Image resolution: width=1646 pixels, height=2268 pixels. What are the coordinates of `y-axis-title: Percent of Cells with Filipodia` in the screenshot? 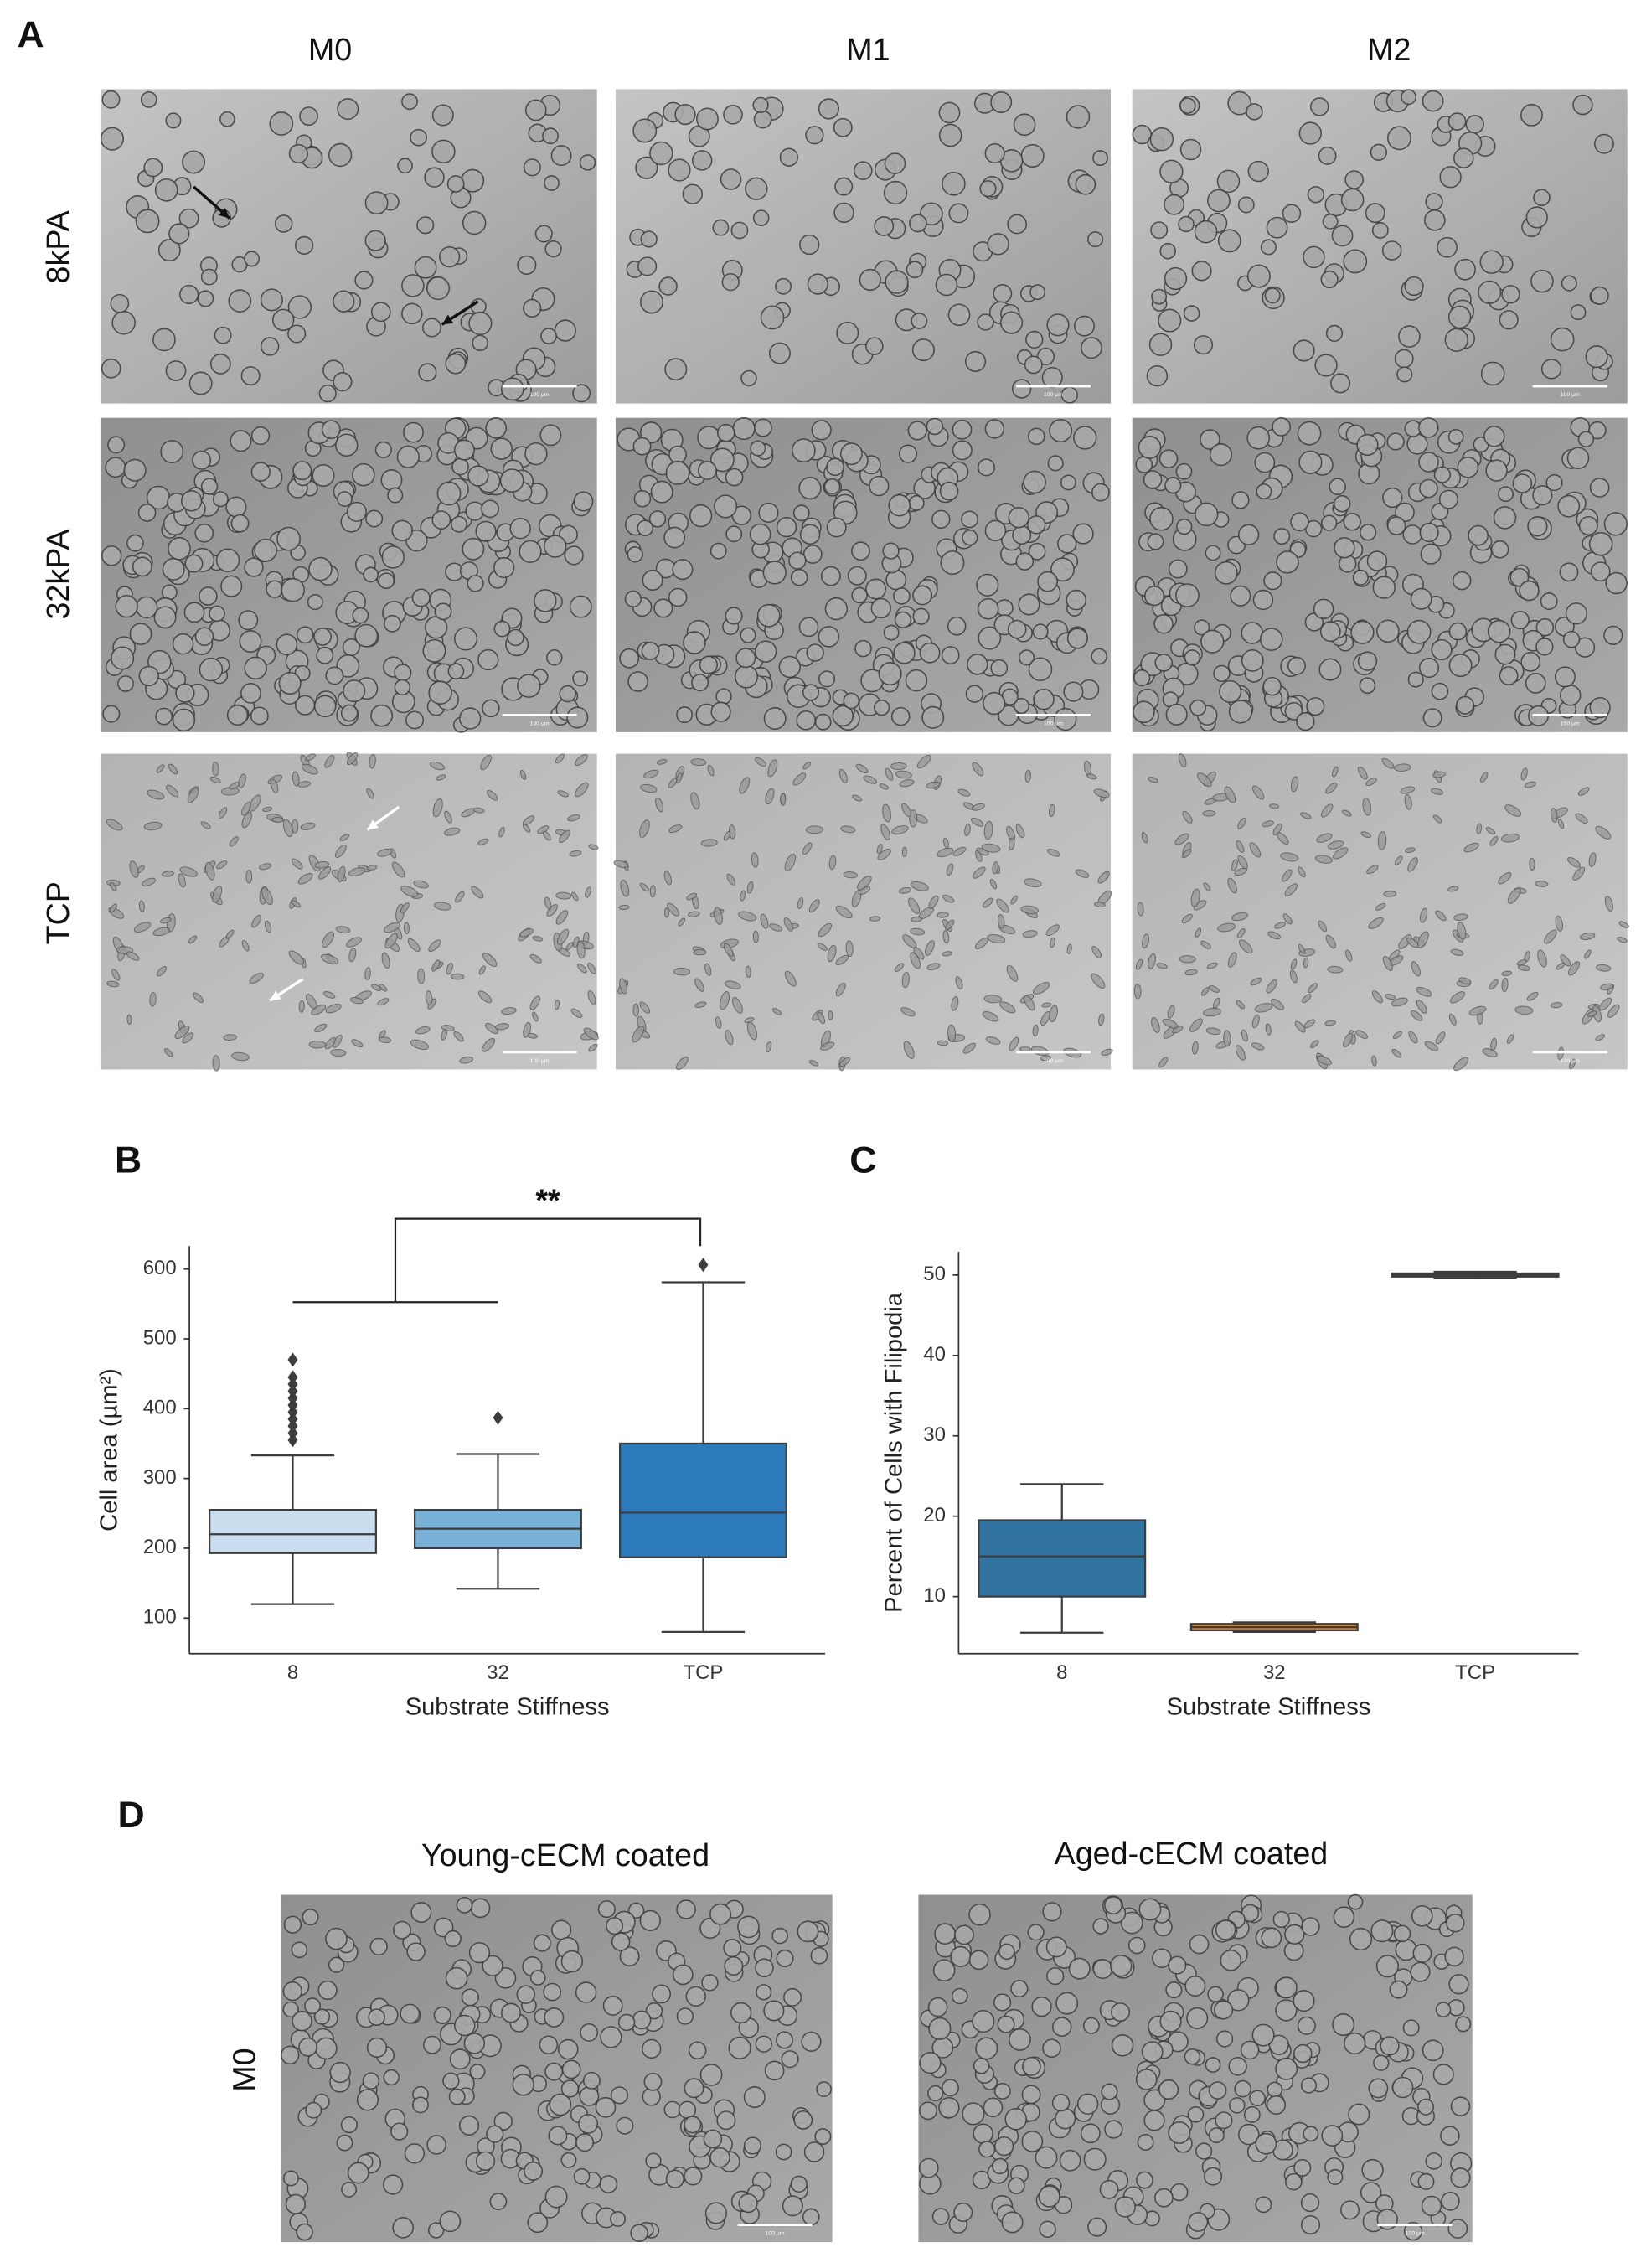 It's located at (894, 1452).